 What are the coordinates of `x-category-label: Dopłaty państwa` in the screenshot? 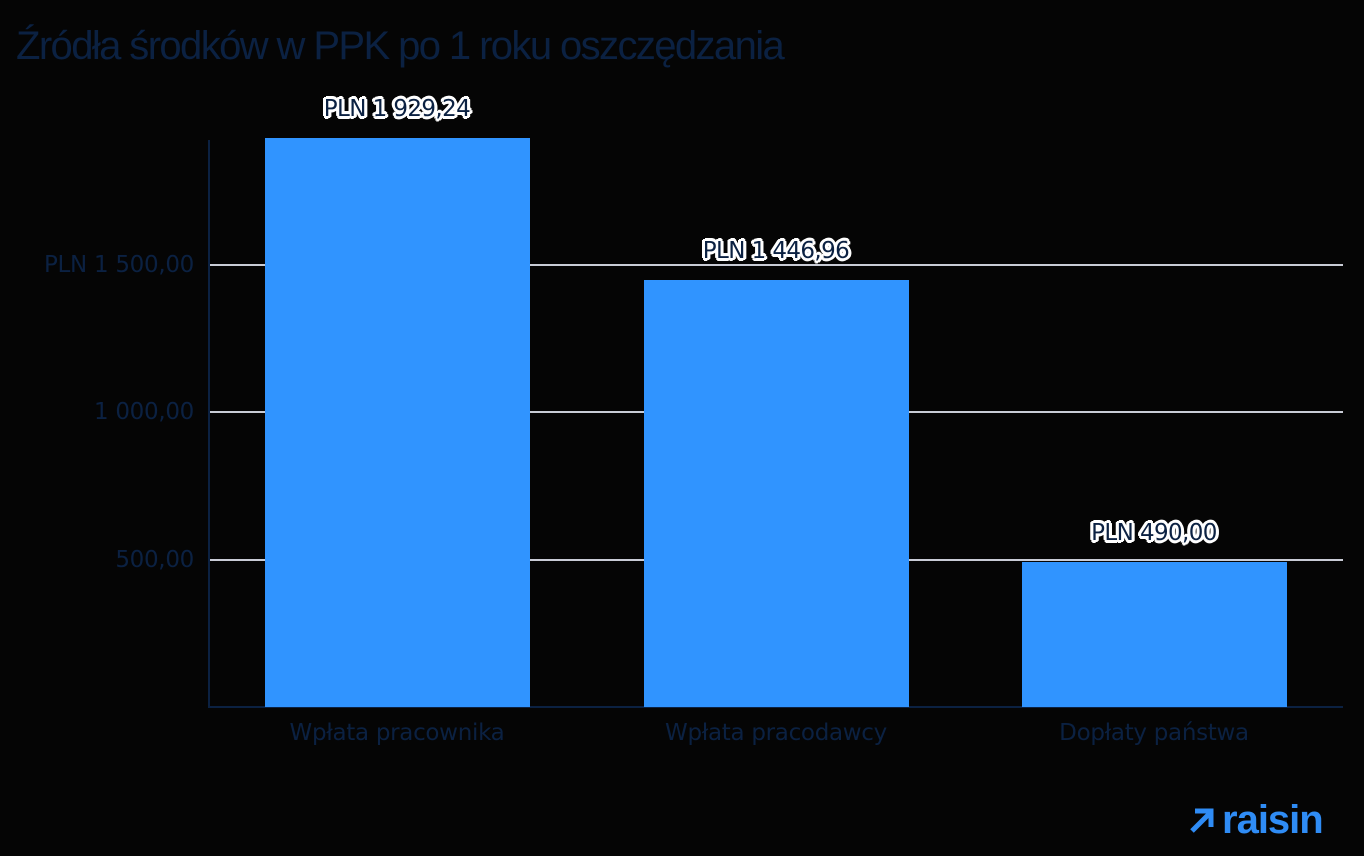 It's located at (1154, 733).